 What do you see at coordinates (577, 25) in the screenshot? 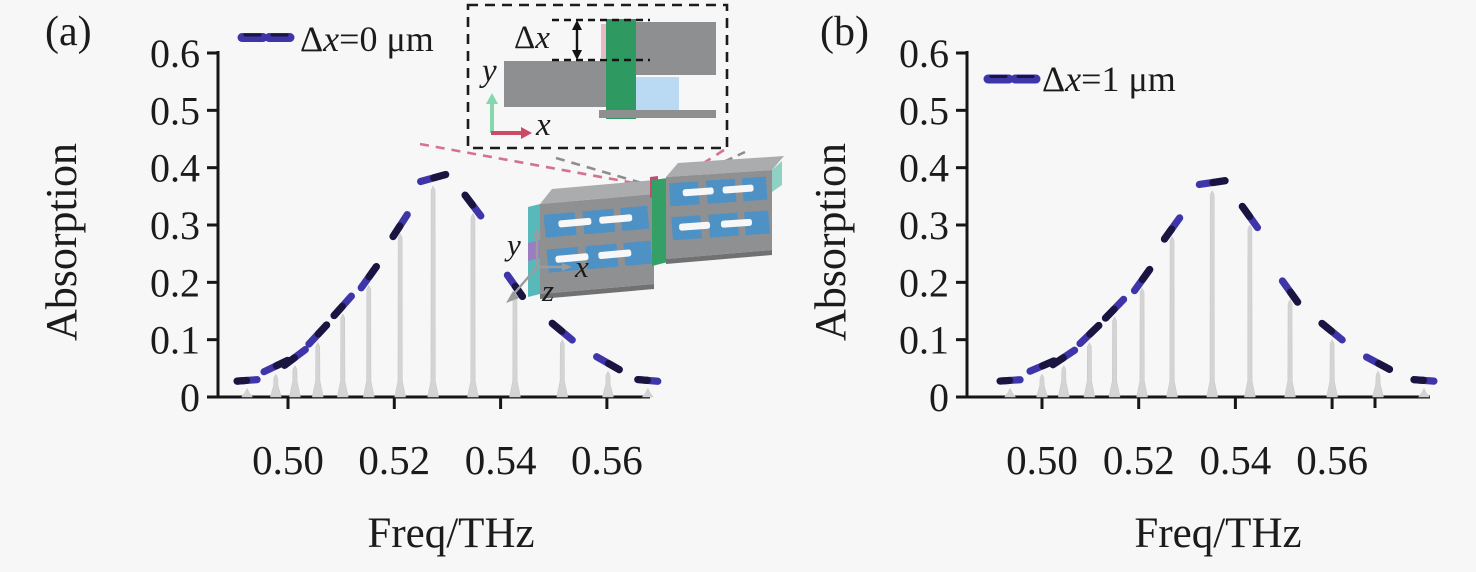
I see `delta-x-arrowhead-up-icon` at bounding box center [577, 25].